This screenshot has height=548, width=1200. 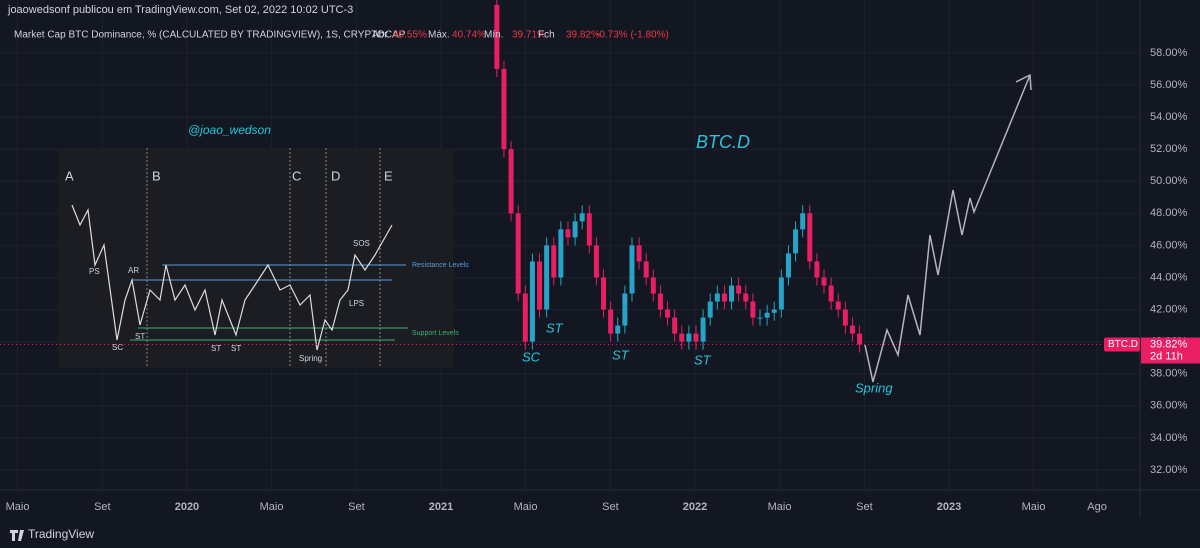 What do you see at coordinates (69, 175) in the screenshot?
I see `phase: A` at bounding box center [69, 175].